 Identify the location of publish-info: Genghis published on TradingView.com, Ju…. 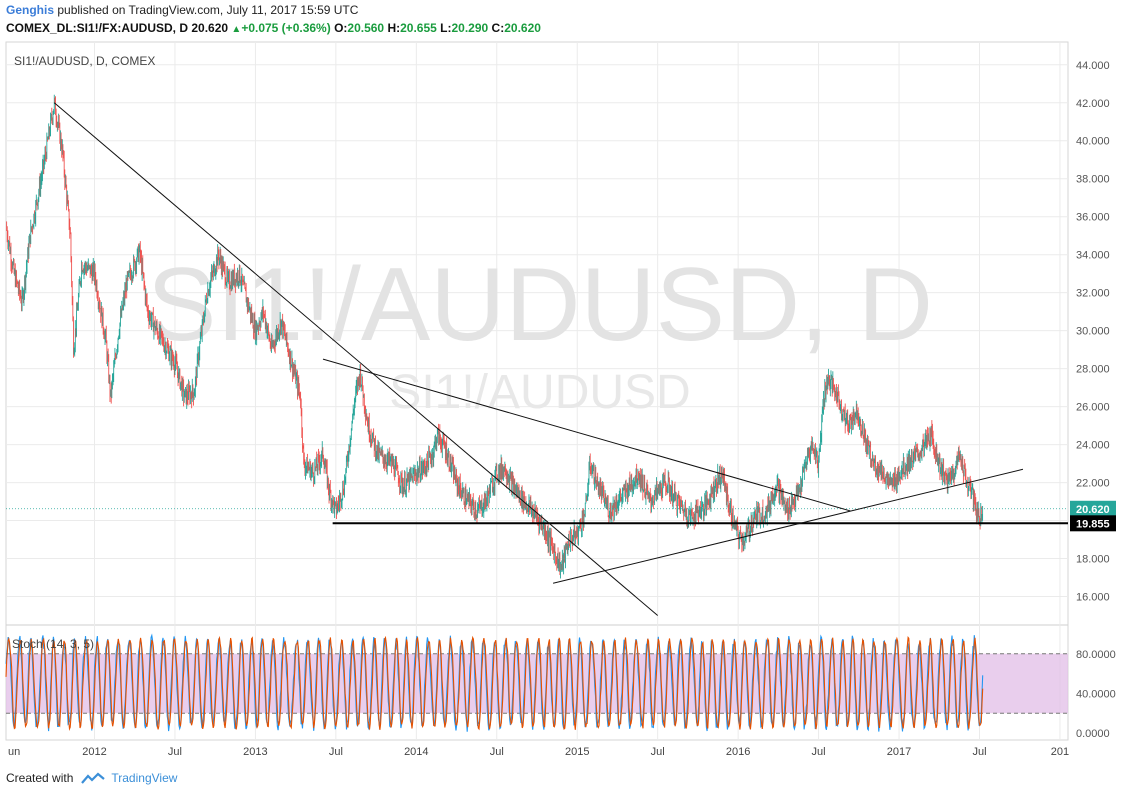
(182, 10).